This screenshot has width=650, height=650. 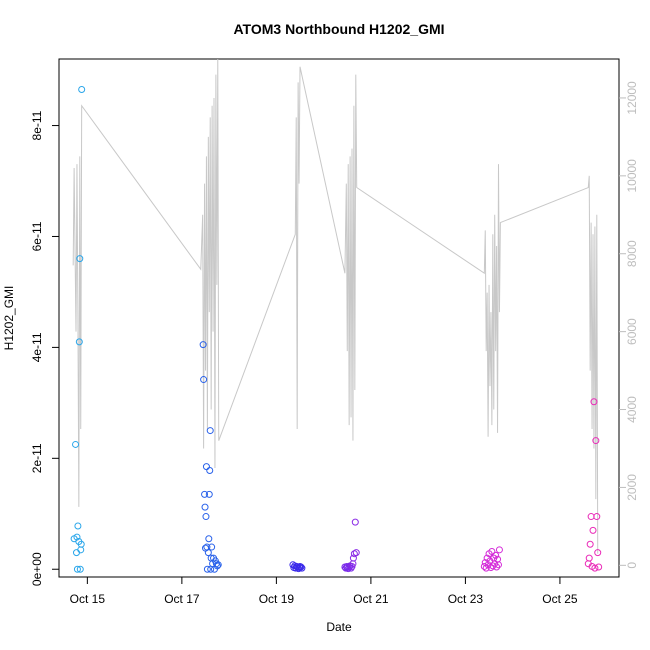 I want to click on x-axis: Oct 15 Oct 17 Oct 19 Oct 21 Oct 23 Oct 25, so click(x=324, y=591).